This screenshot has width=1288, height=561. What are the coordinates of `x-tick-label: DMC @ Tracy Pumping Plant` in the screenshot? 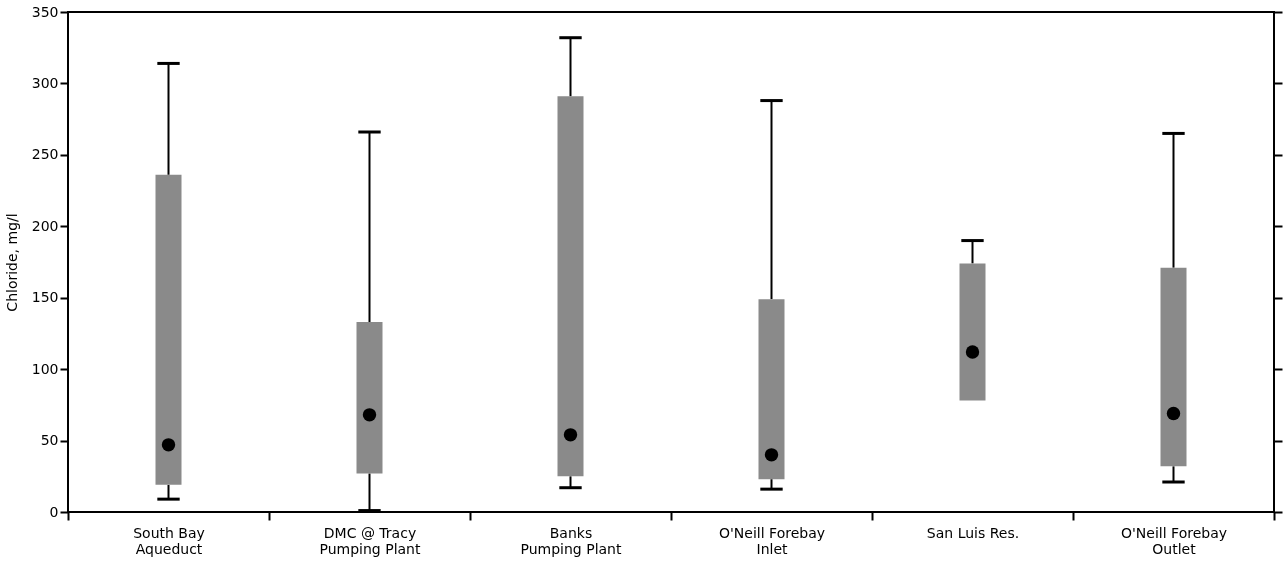 It's located at (370, 540).